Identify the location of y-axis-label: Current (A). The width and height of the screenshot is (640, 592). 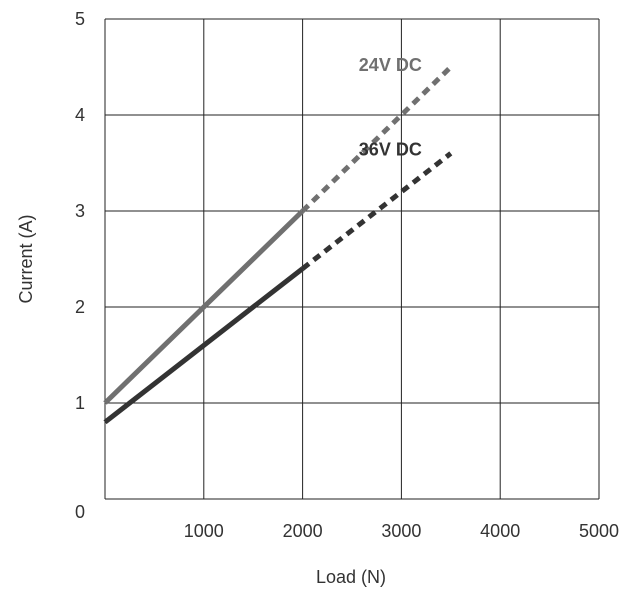
(26, 258).